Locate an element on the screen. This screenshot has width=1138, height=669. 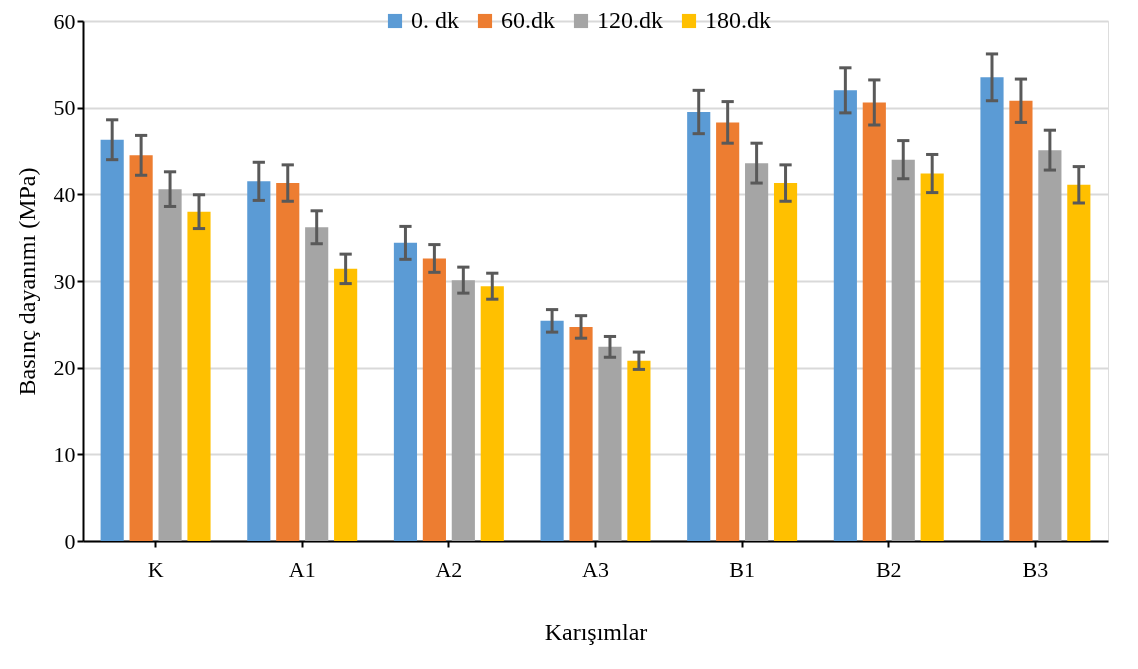
x-tick-label: A3 is located at coordinates (595, 569).